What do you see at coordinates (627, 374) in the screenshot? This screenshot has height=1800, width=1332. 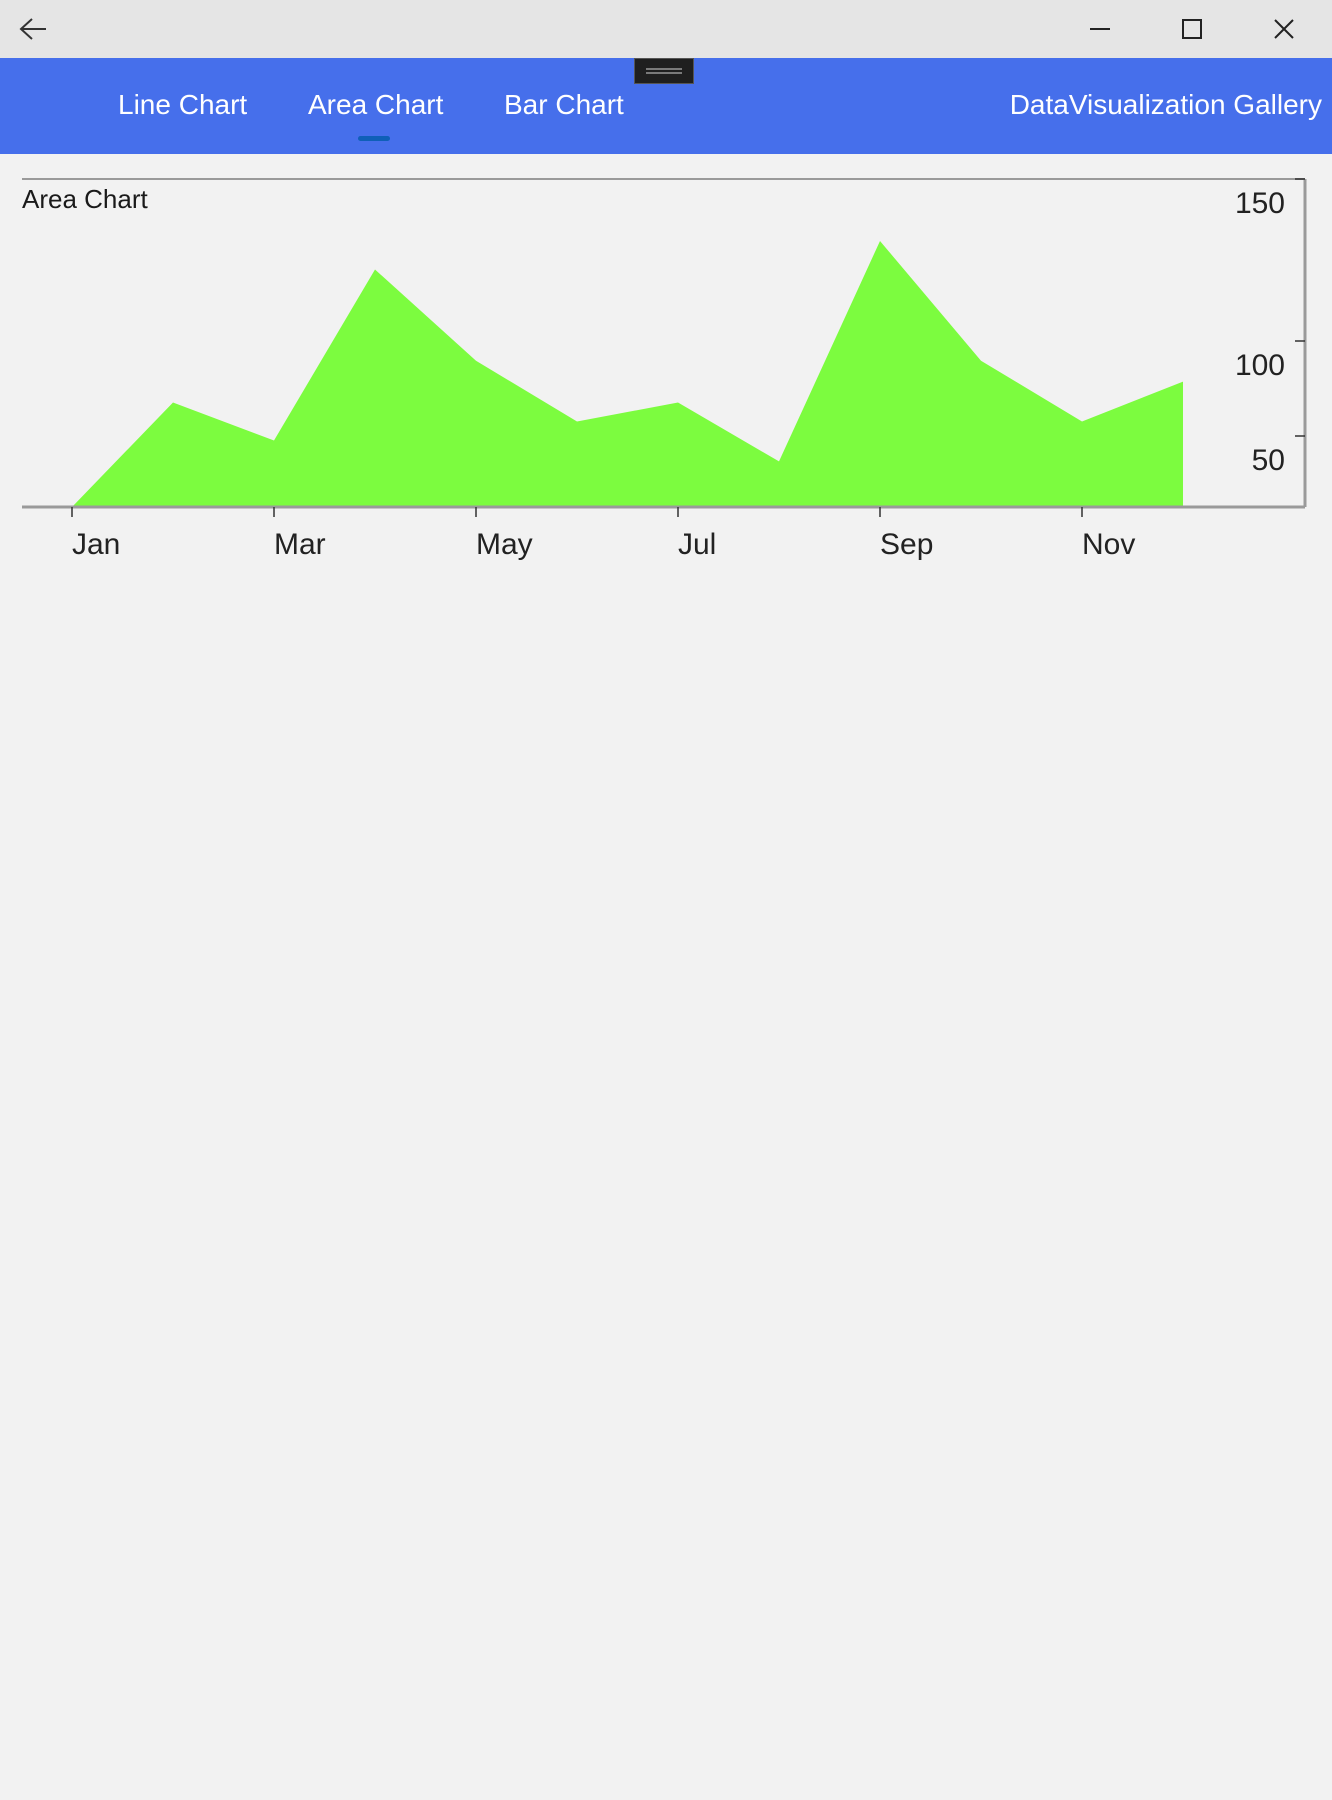 I see `area-series` at bounding box center [627, 374].